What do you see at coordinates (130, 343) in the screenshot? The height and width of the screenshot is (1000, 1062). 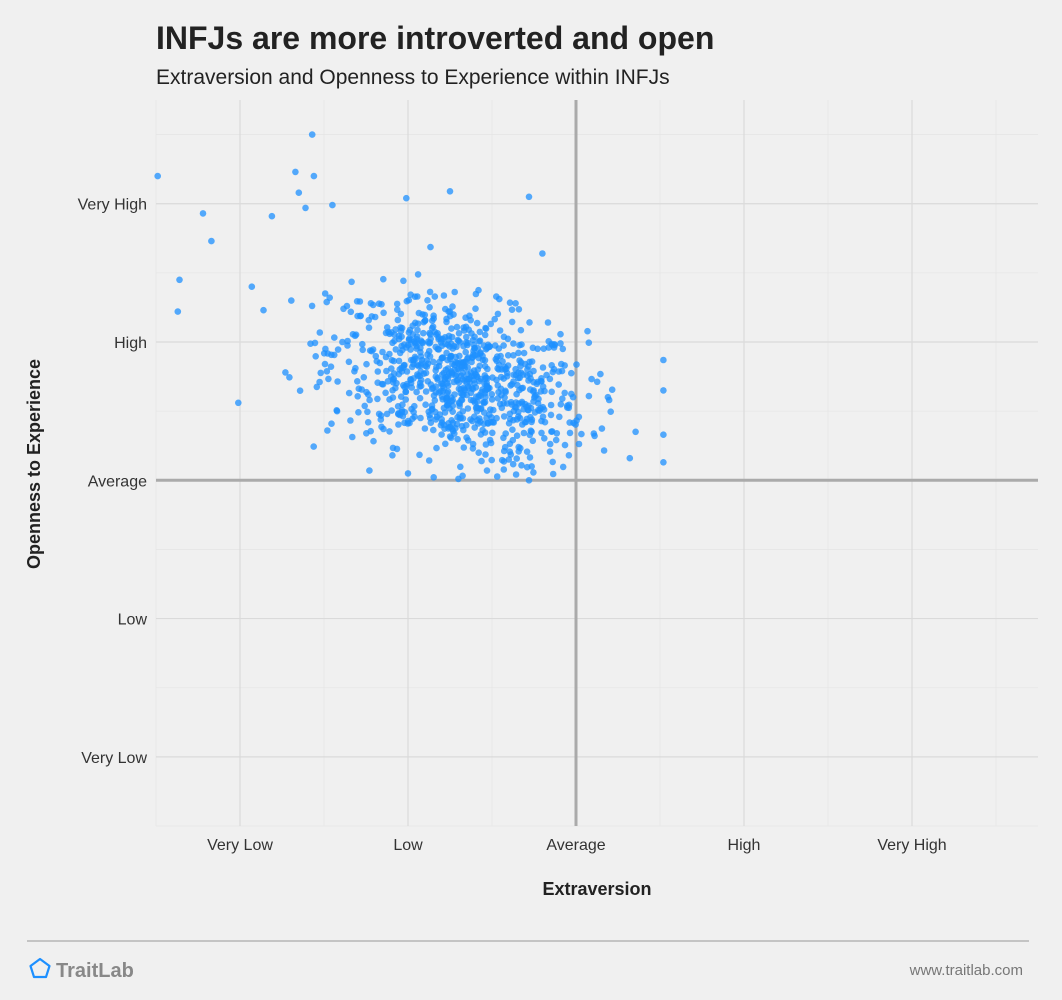 I see `y-tick-label: High` at bounding box center [130, 343].